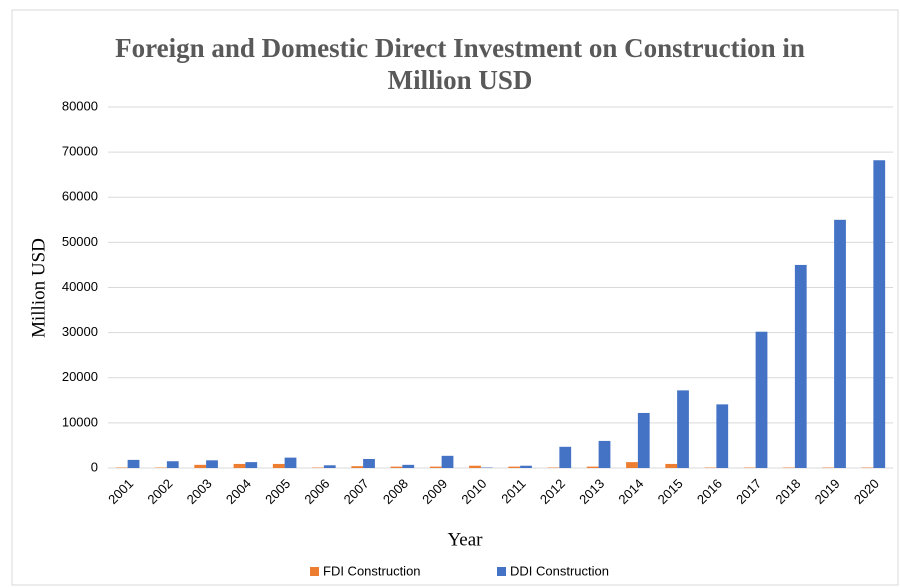 The height and width of the screenshot is (588, 900). What do you see at coordinates (159, 491) in the screenshot?
I see `x-tick-label: 2002` at bounding box center [159, 491].